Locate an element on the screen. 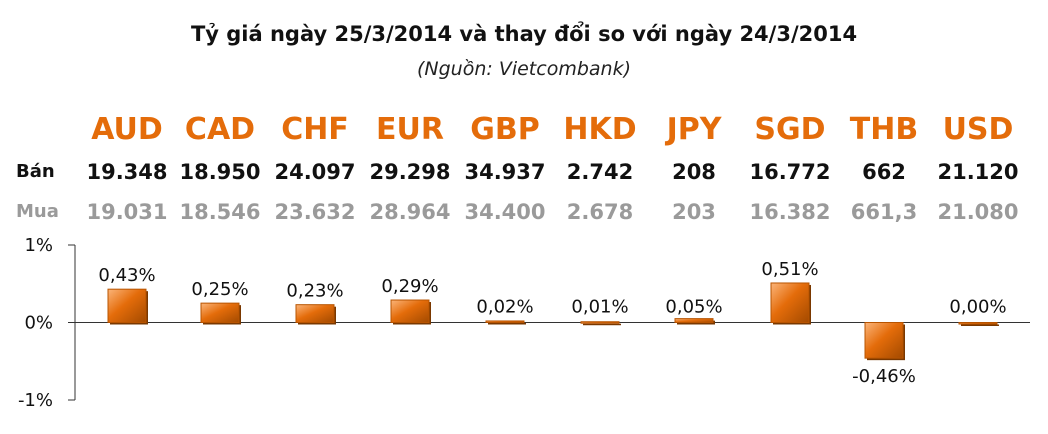 Image resolution: width=1048 pixels, height=434 pixels. data-label-usd: 0,00% is located at coordinates (977, 307).